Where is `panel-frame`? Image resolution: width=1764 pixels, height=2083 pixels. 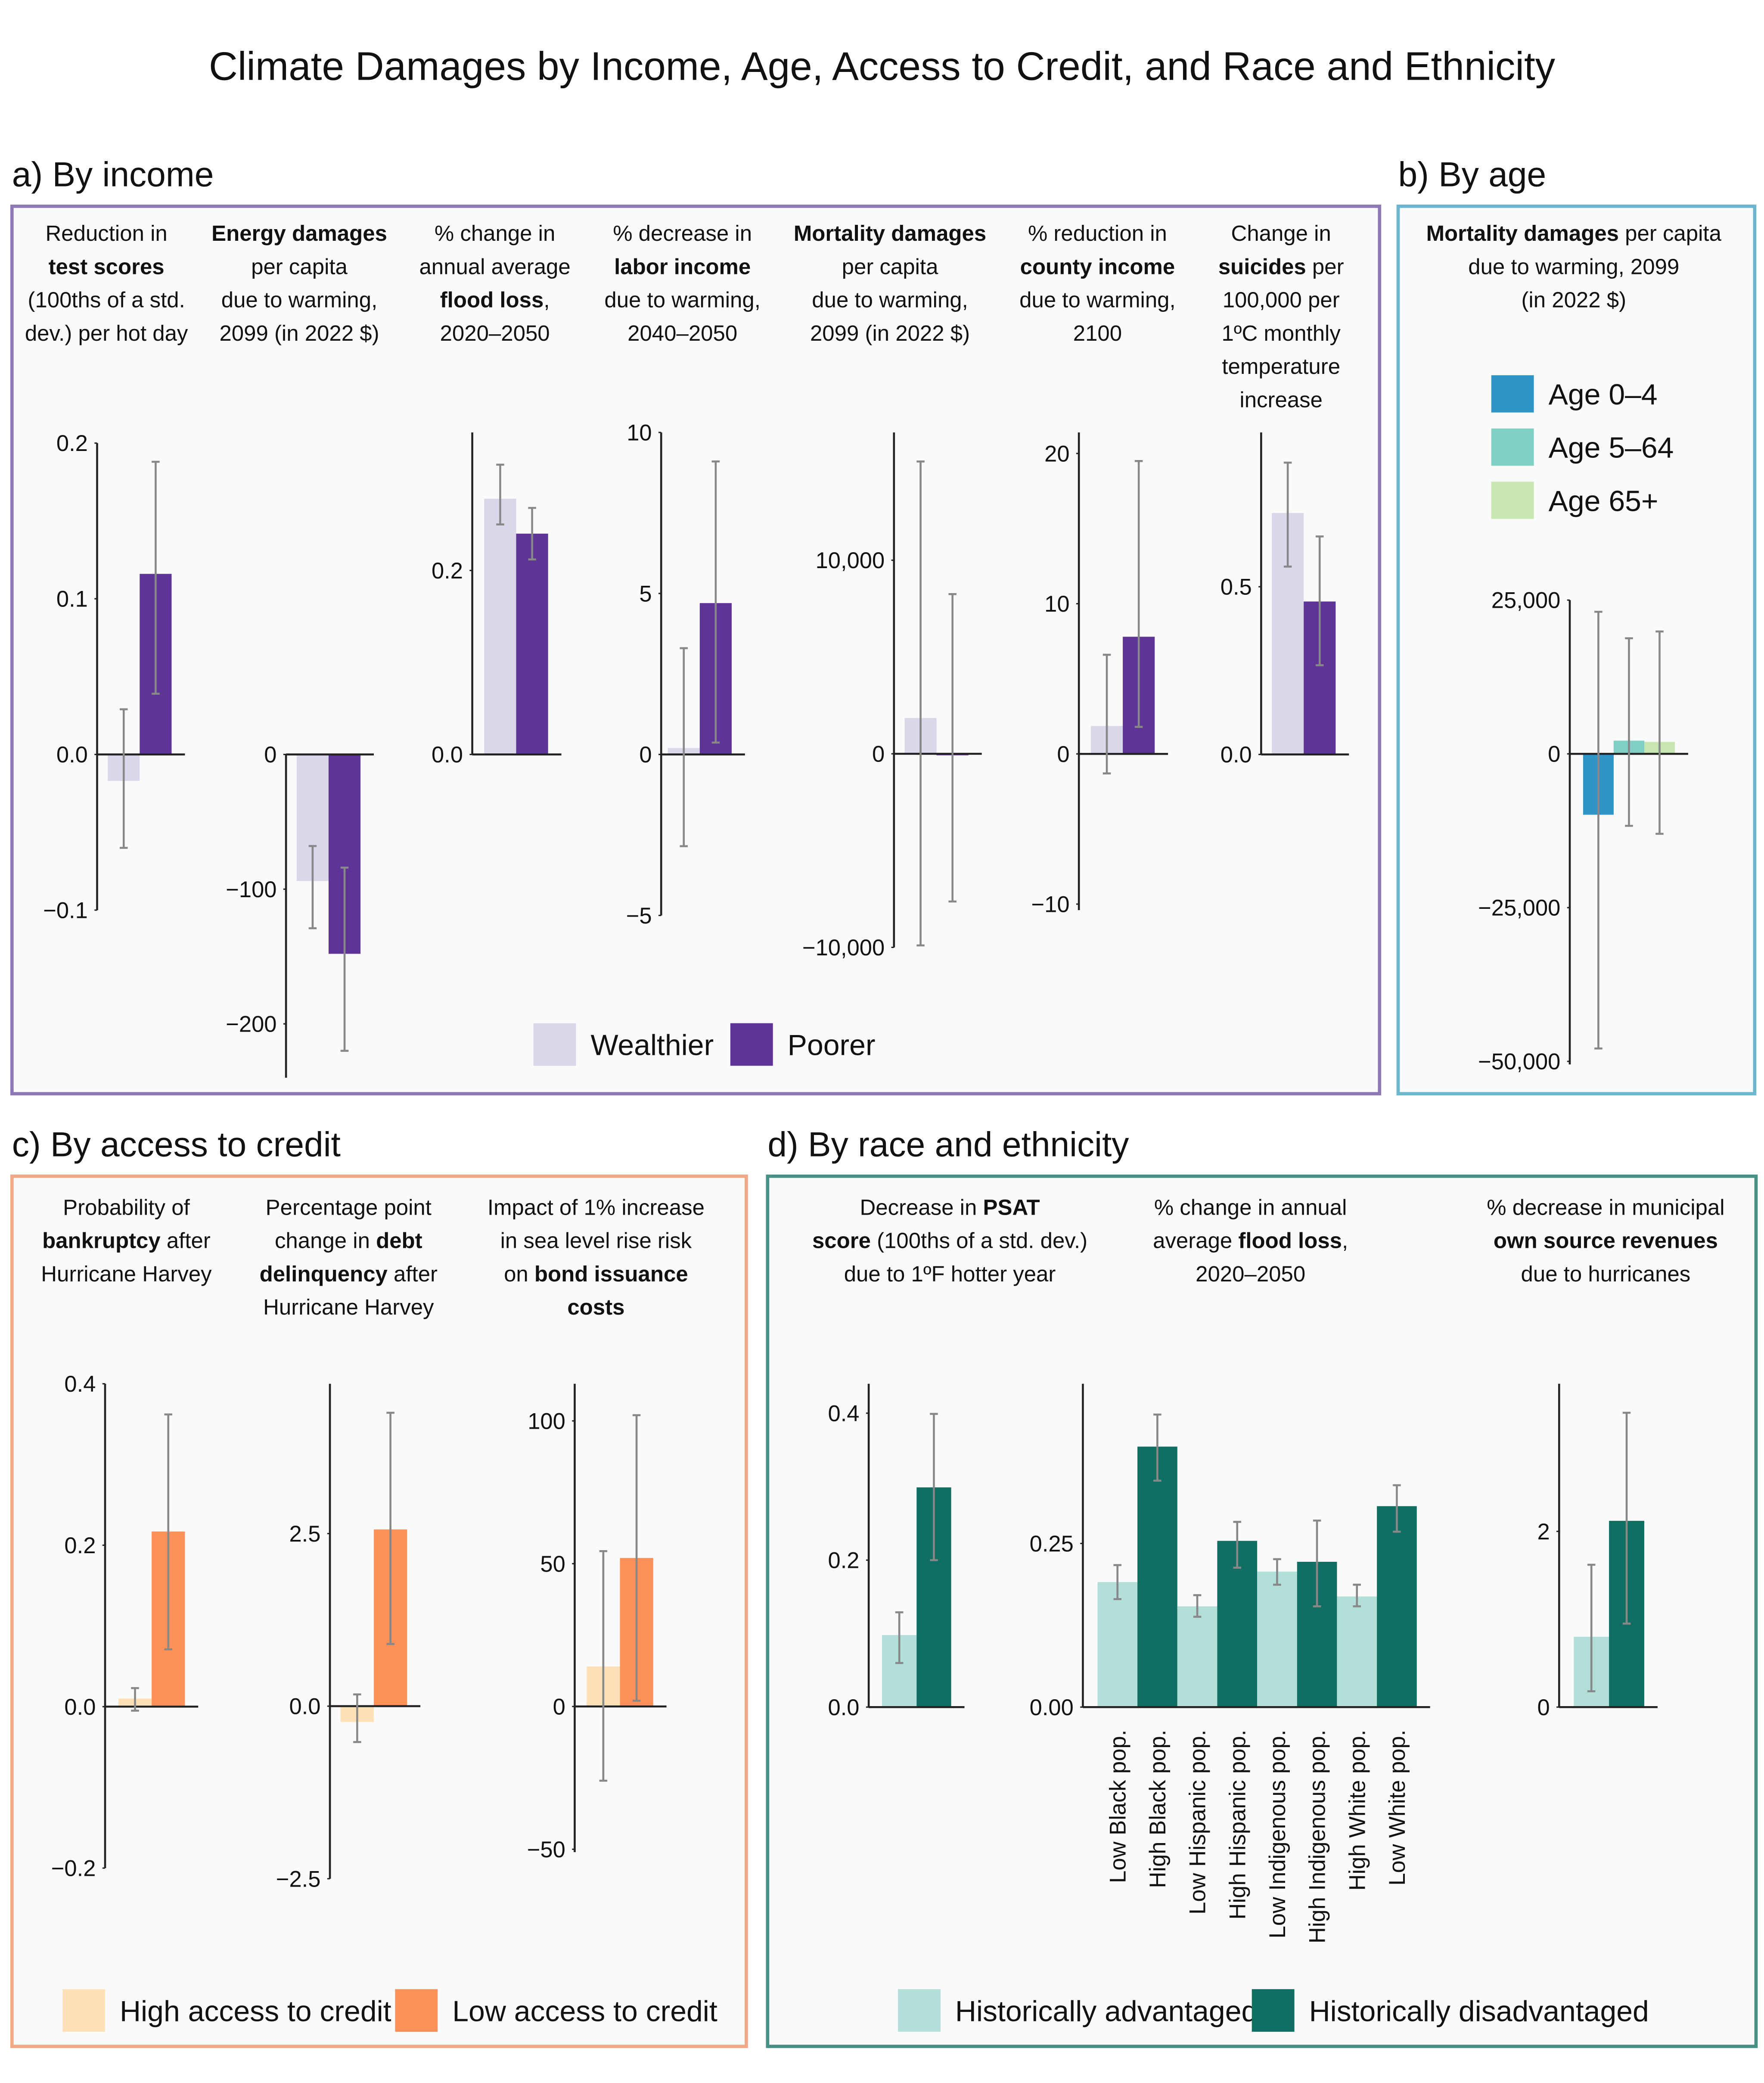
panel-frame is located at coordinates (1577, 650).